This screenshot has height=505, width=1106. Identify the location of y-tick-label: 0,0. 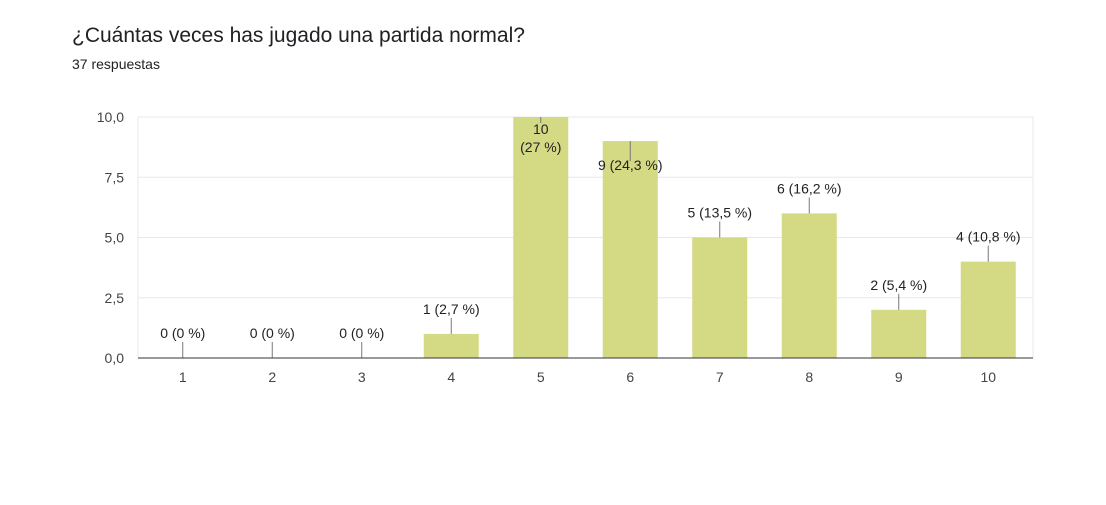
(115, 358).